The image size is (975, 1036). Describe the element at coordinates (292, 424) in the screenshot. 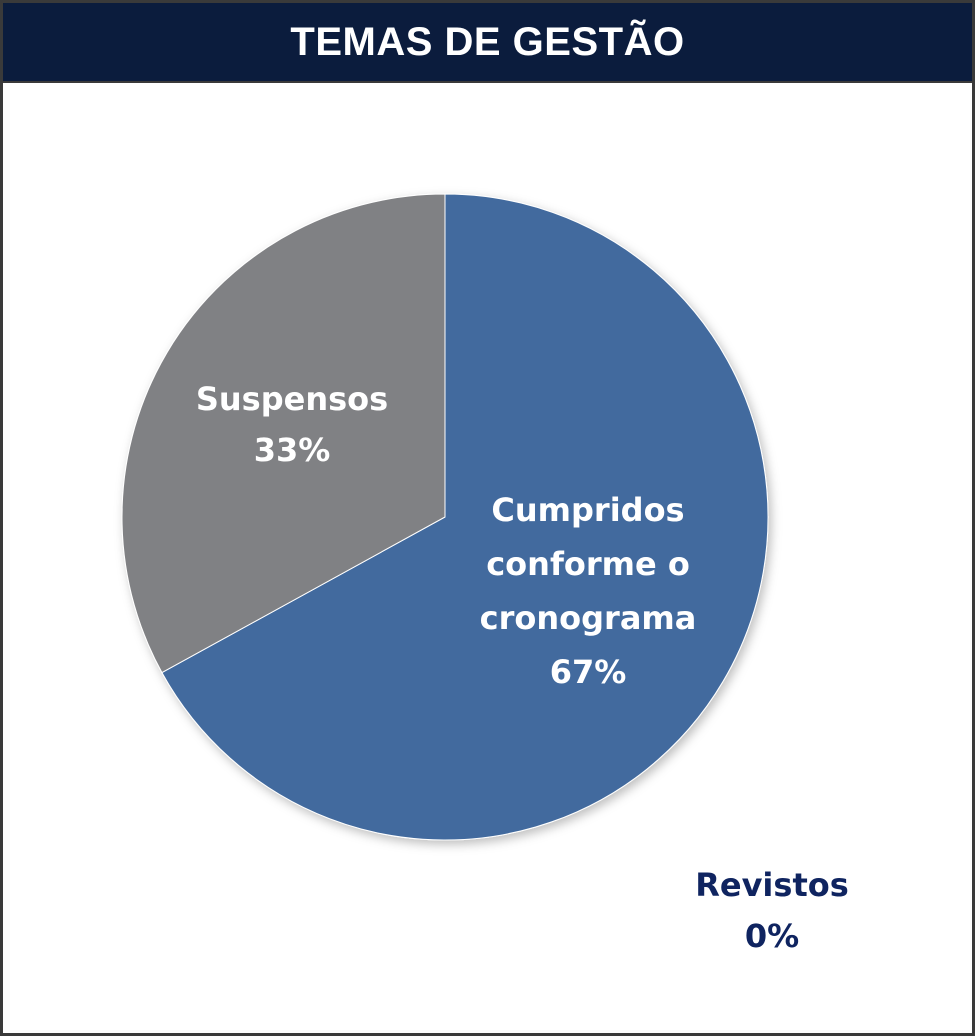

I see `slice-label-suspensos: Suspensos 33%` at that location.